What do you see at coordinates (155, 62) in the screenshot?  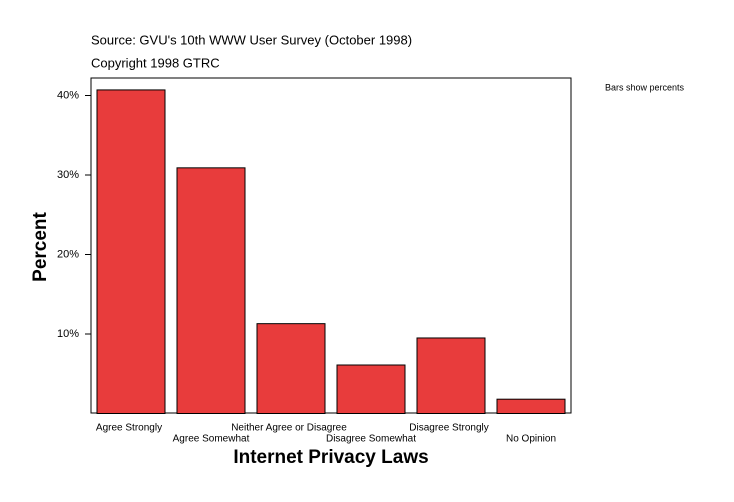 I see `chart-subtitle: Copyright 1998 GTRC` at bounding box center [155, 62].